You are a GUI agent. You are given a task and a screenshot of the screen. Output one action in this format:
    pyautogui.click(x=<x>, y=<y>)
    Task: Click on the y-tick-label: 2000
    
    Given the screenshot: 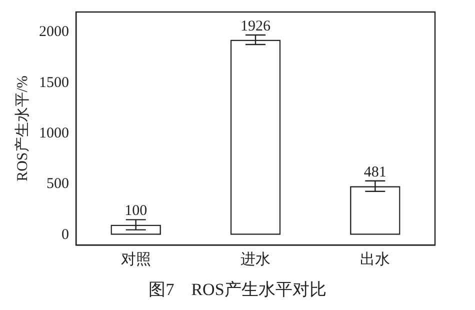 What is the action you would take?
    pyautogui.click(x=54, y=32)
    